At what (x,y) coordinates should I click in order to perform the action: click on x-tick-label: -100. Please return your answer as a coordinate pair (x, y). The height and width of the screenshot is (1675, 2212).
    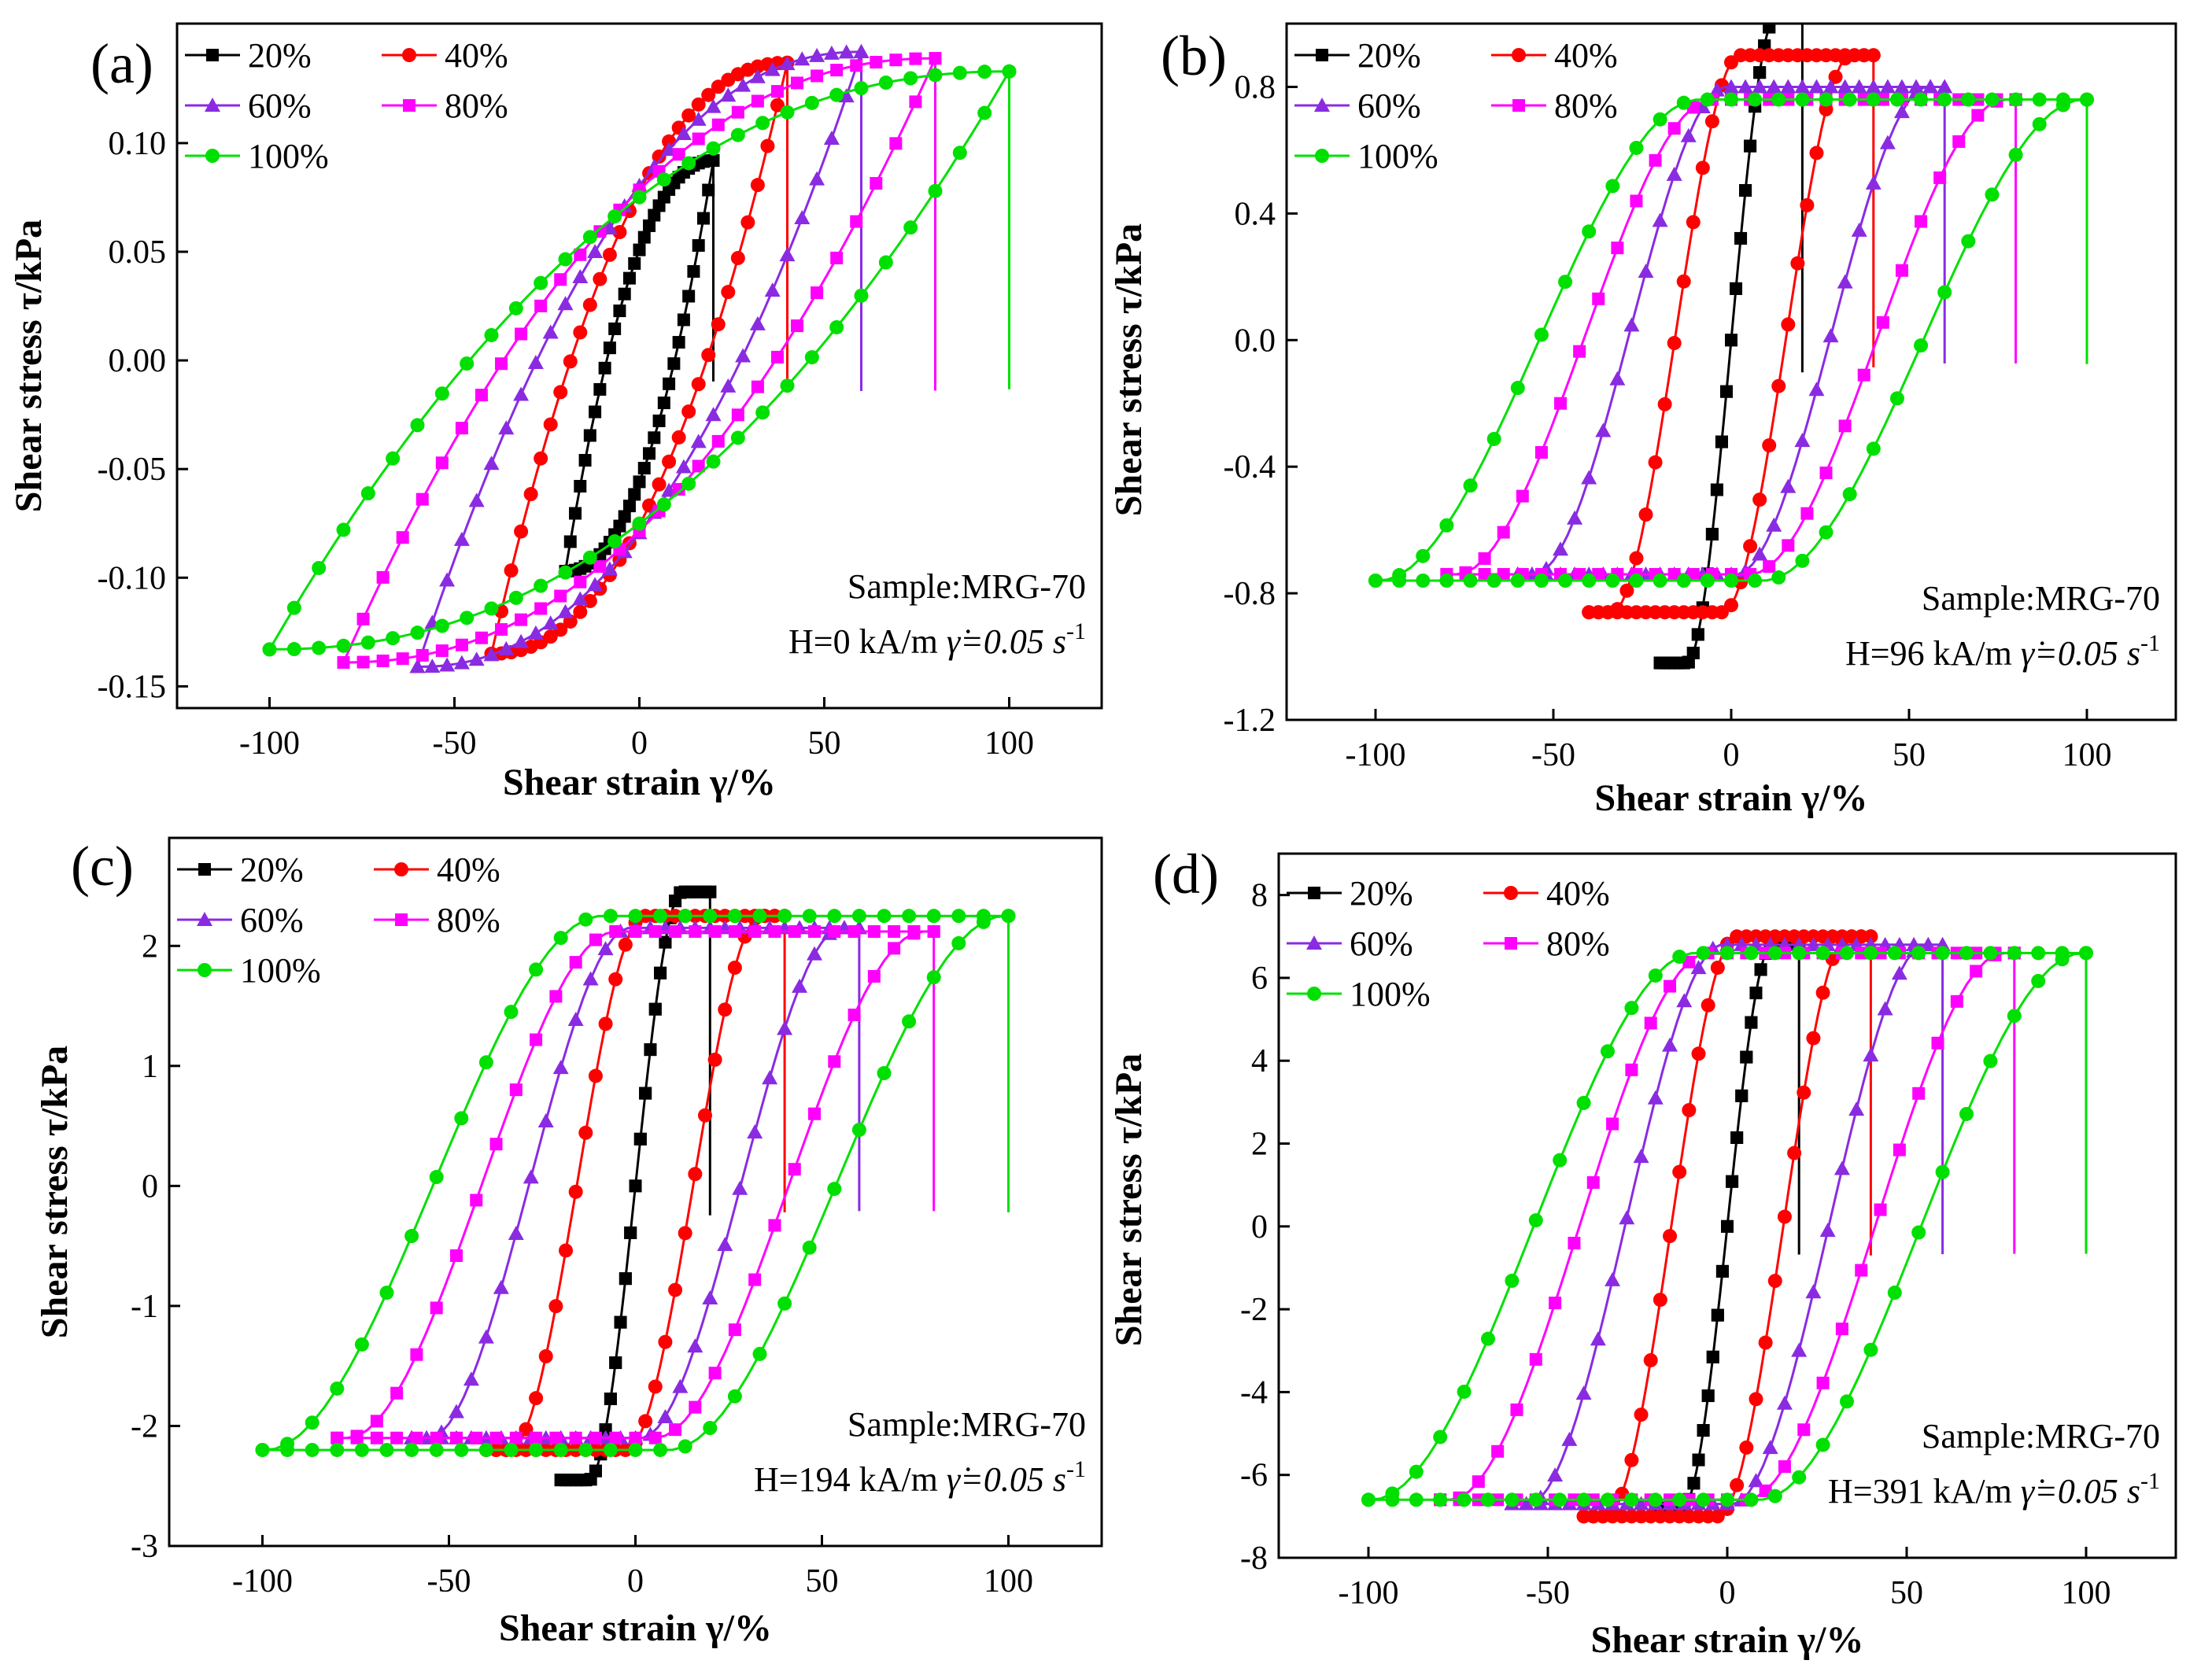
    Looking at the image, I should click on (1369, 1593).